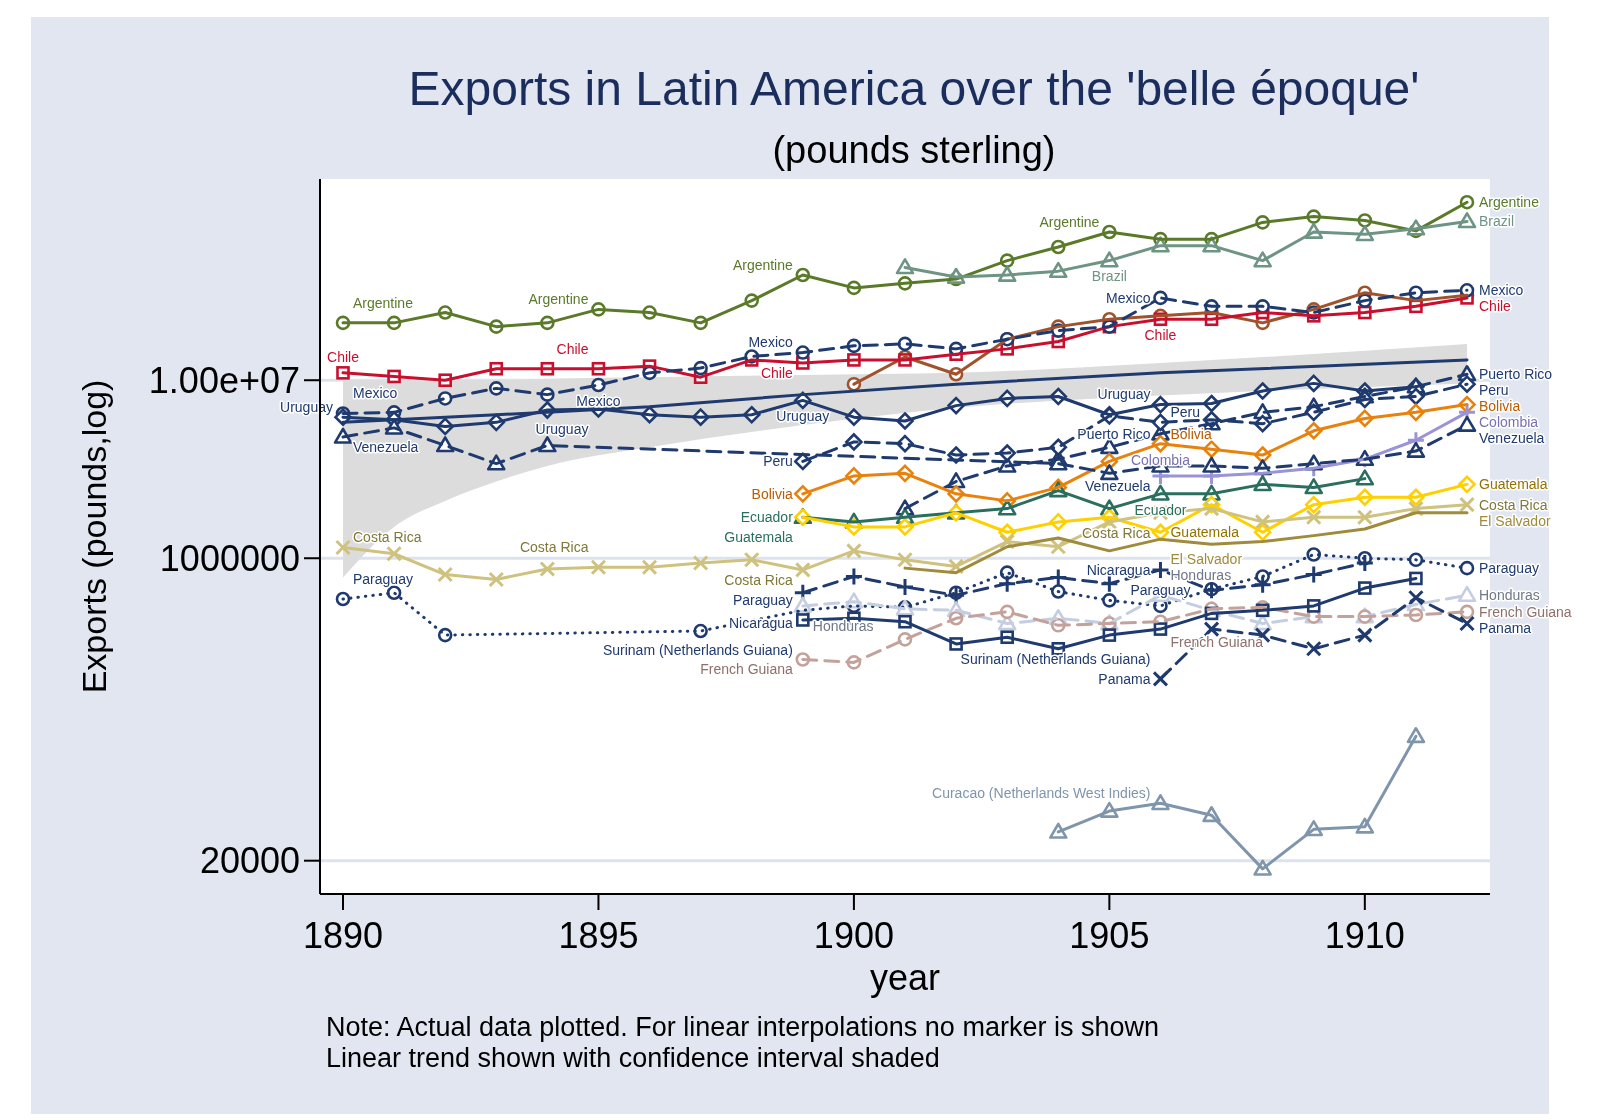 The image size is (1602, 1120). Describe the element at coordinates (1494, 390) in the screenshot. I see `series-label: Peru` at that location.